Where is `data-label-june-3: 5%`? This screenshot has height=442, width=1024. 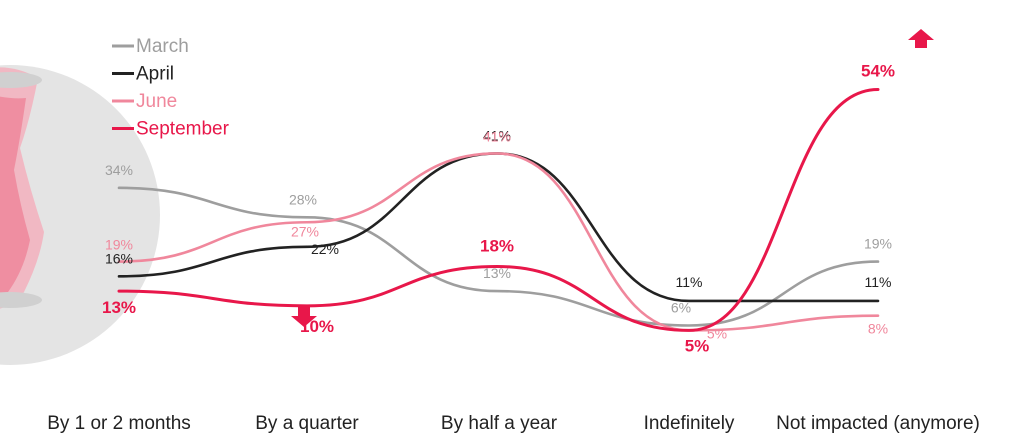
data-label-june-3: 5% is located at coordinates (717, 333).